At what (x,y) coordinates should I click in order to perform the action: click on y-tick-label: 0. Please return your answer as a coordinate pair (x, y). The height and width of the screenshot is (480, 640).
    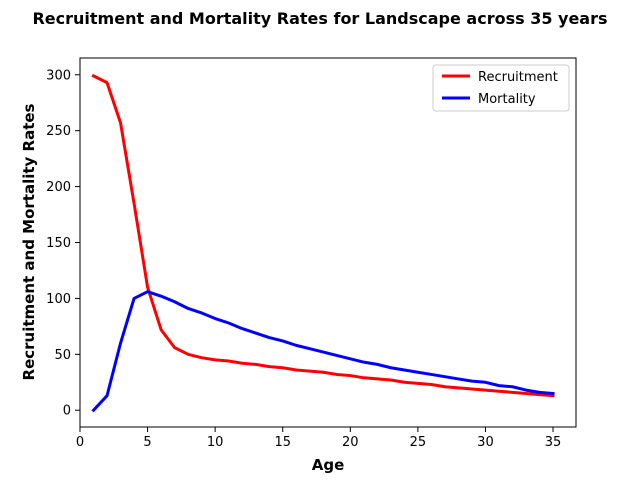
    Looking at the image, I should click on (67, 411).